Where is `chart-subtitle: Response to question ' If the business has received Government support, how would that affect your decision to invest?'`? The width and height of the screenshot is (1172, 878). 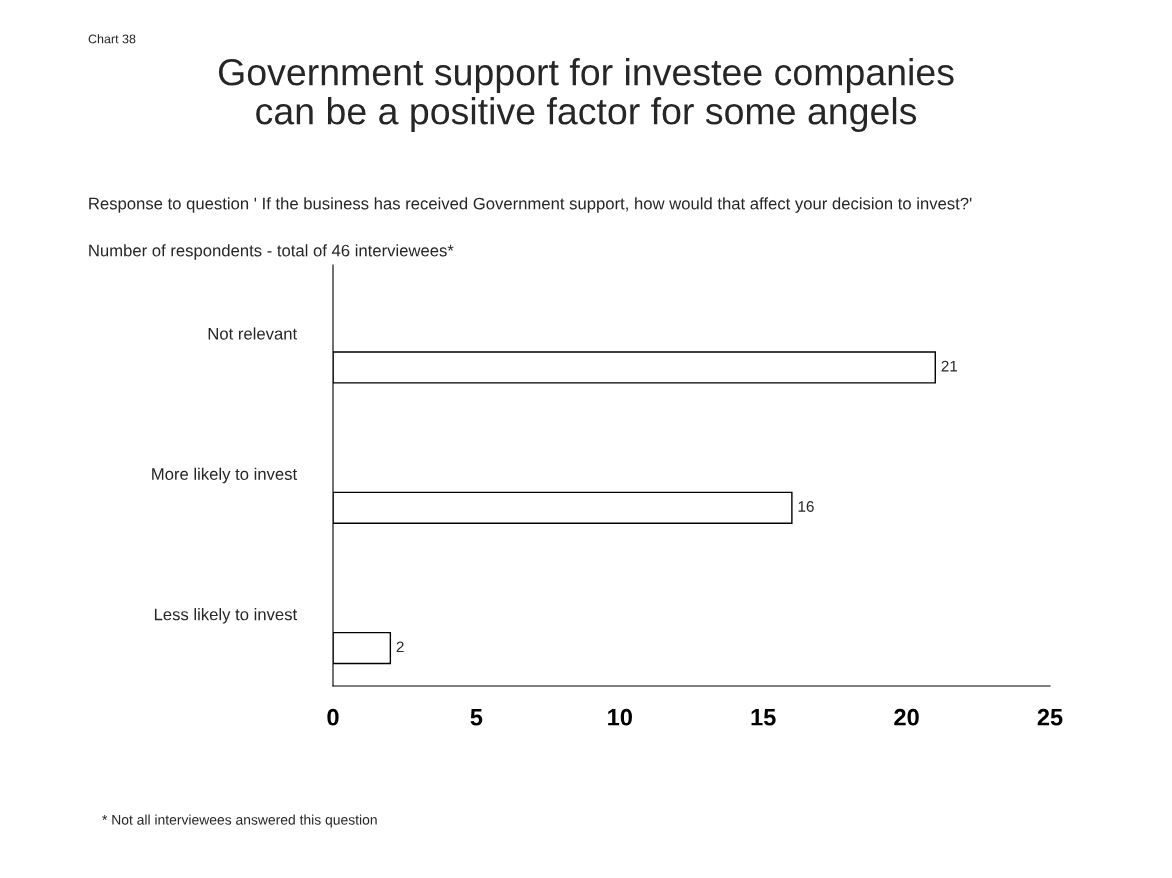
chart-subtitle: Response to question ' If the business has received Government support, how would that affect your decision to invest?' is located at coordinates (530, 205).